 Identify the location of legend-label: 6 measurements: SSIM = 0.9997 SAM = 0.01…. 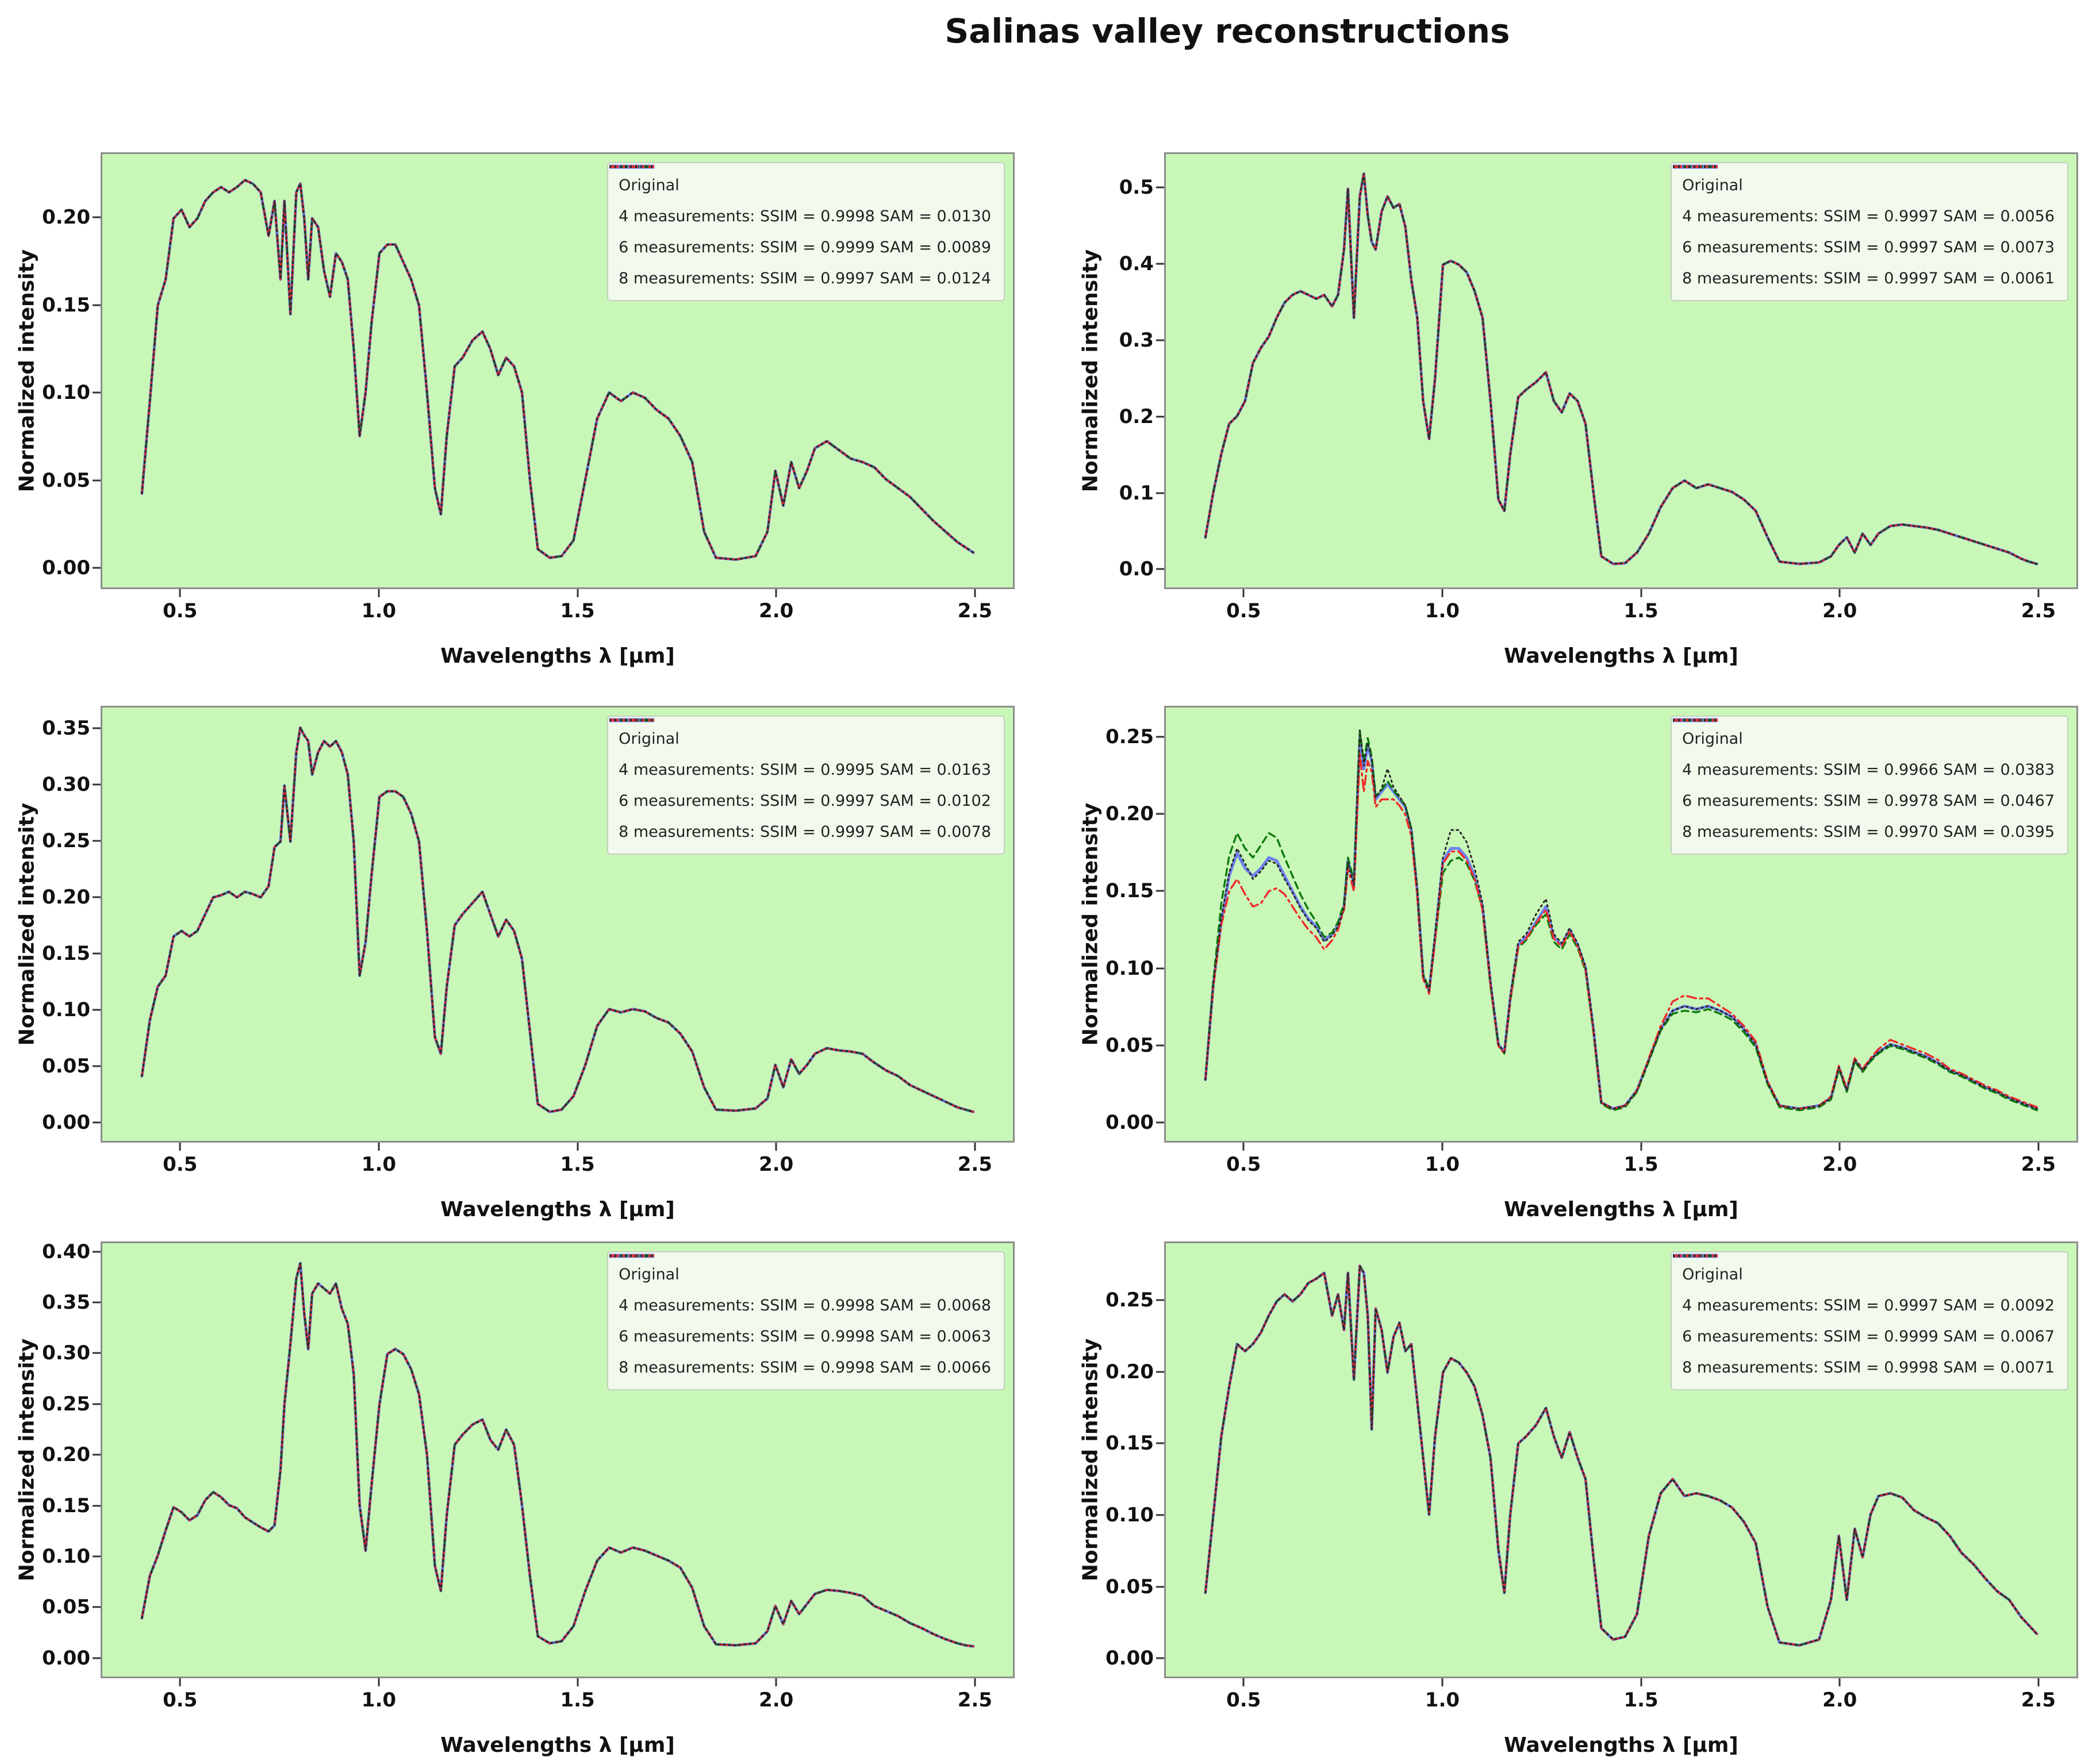
(805, 800).